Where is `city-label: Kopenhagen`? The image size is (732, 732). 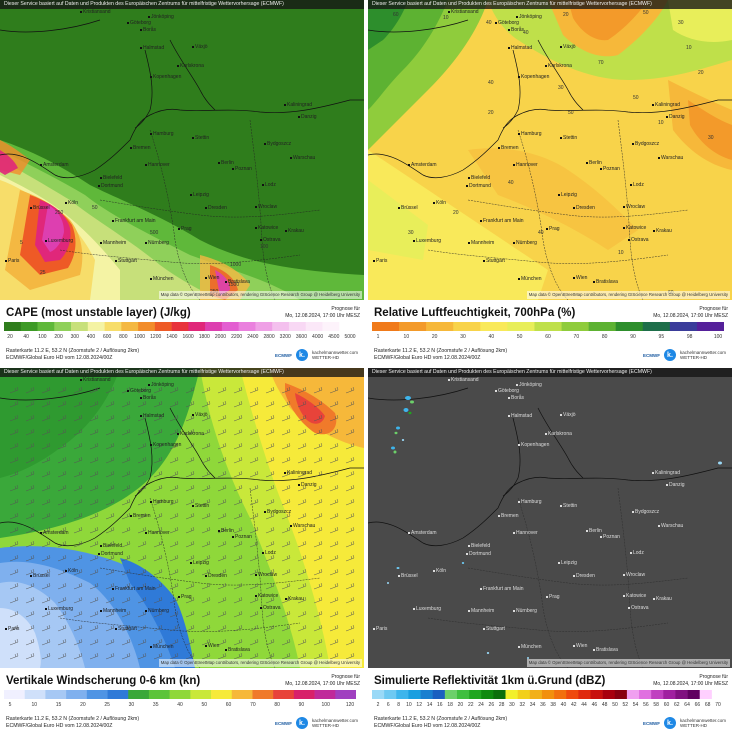 city-label: Kopenhagen is located at coordinates (533, 77).